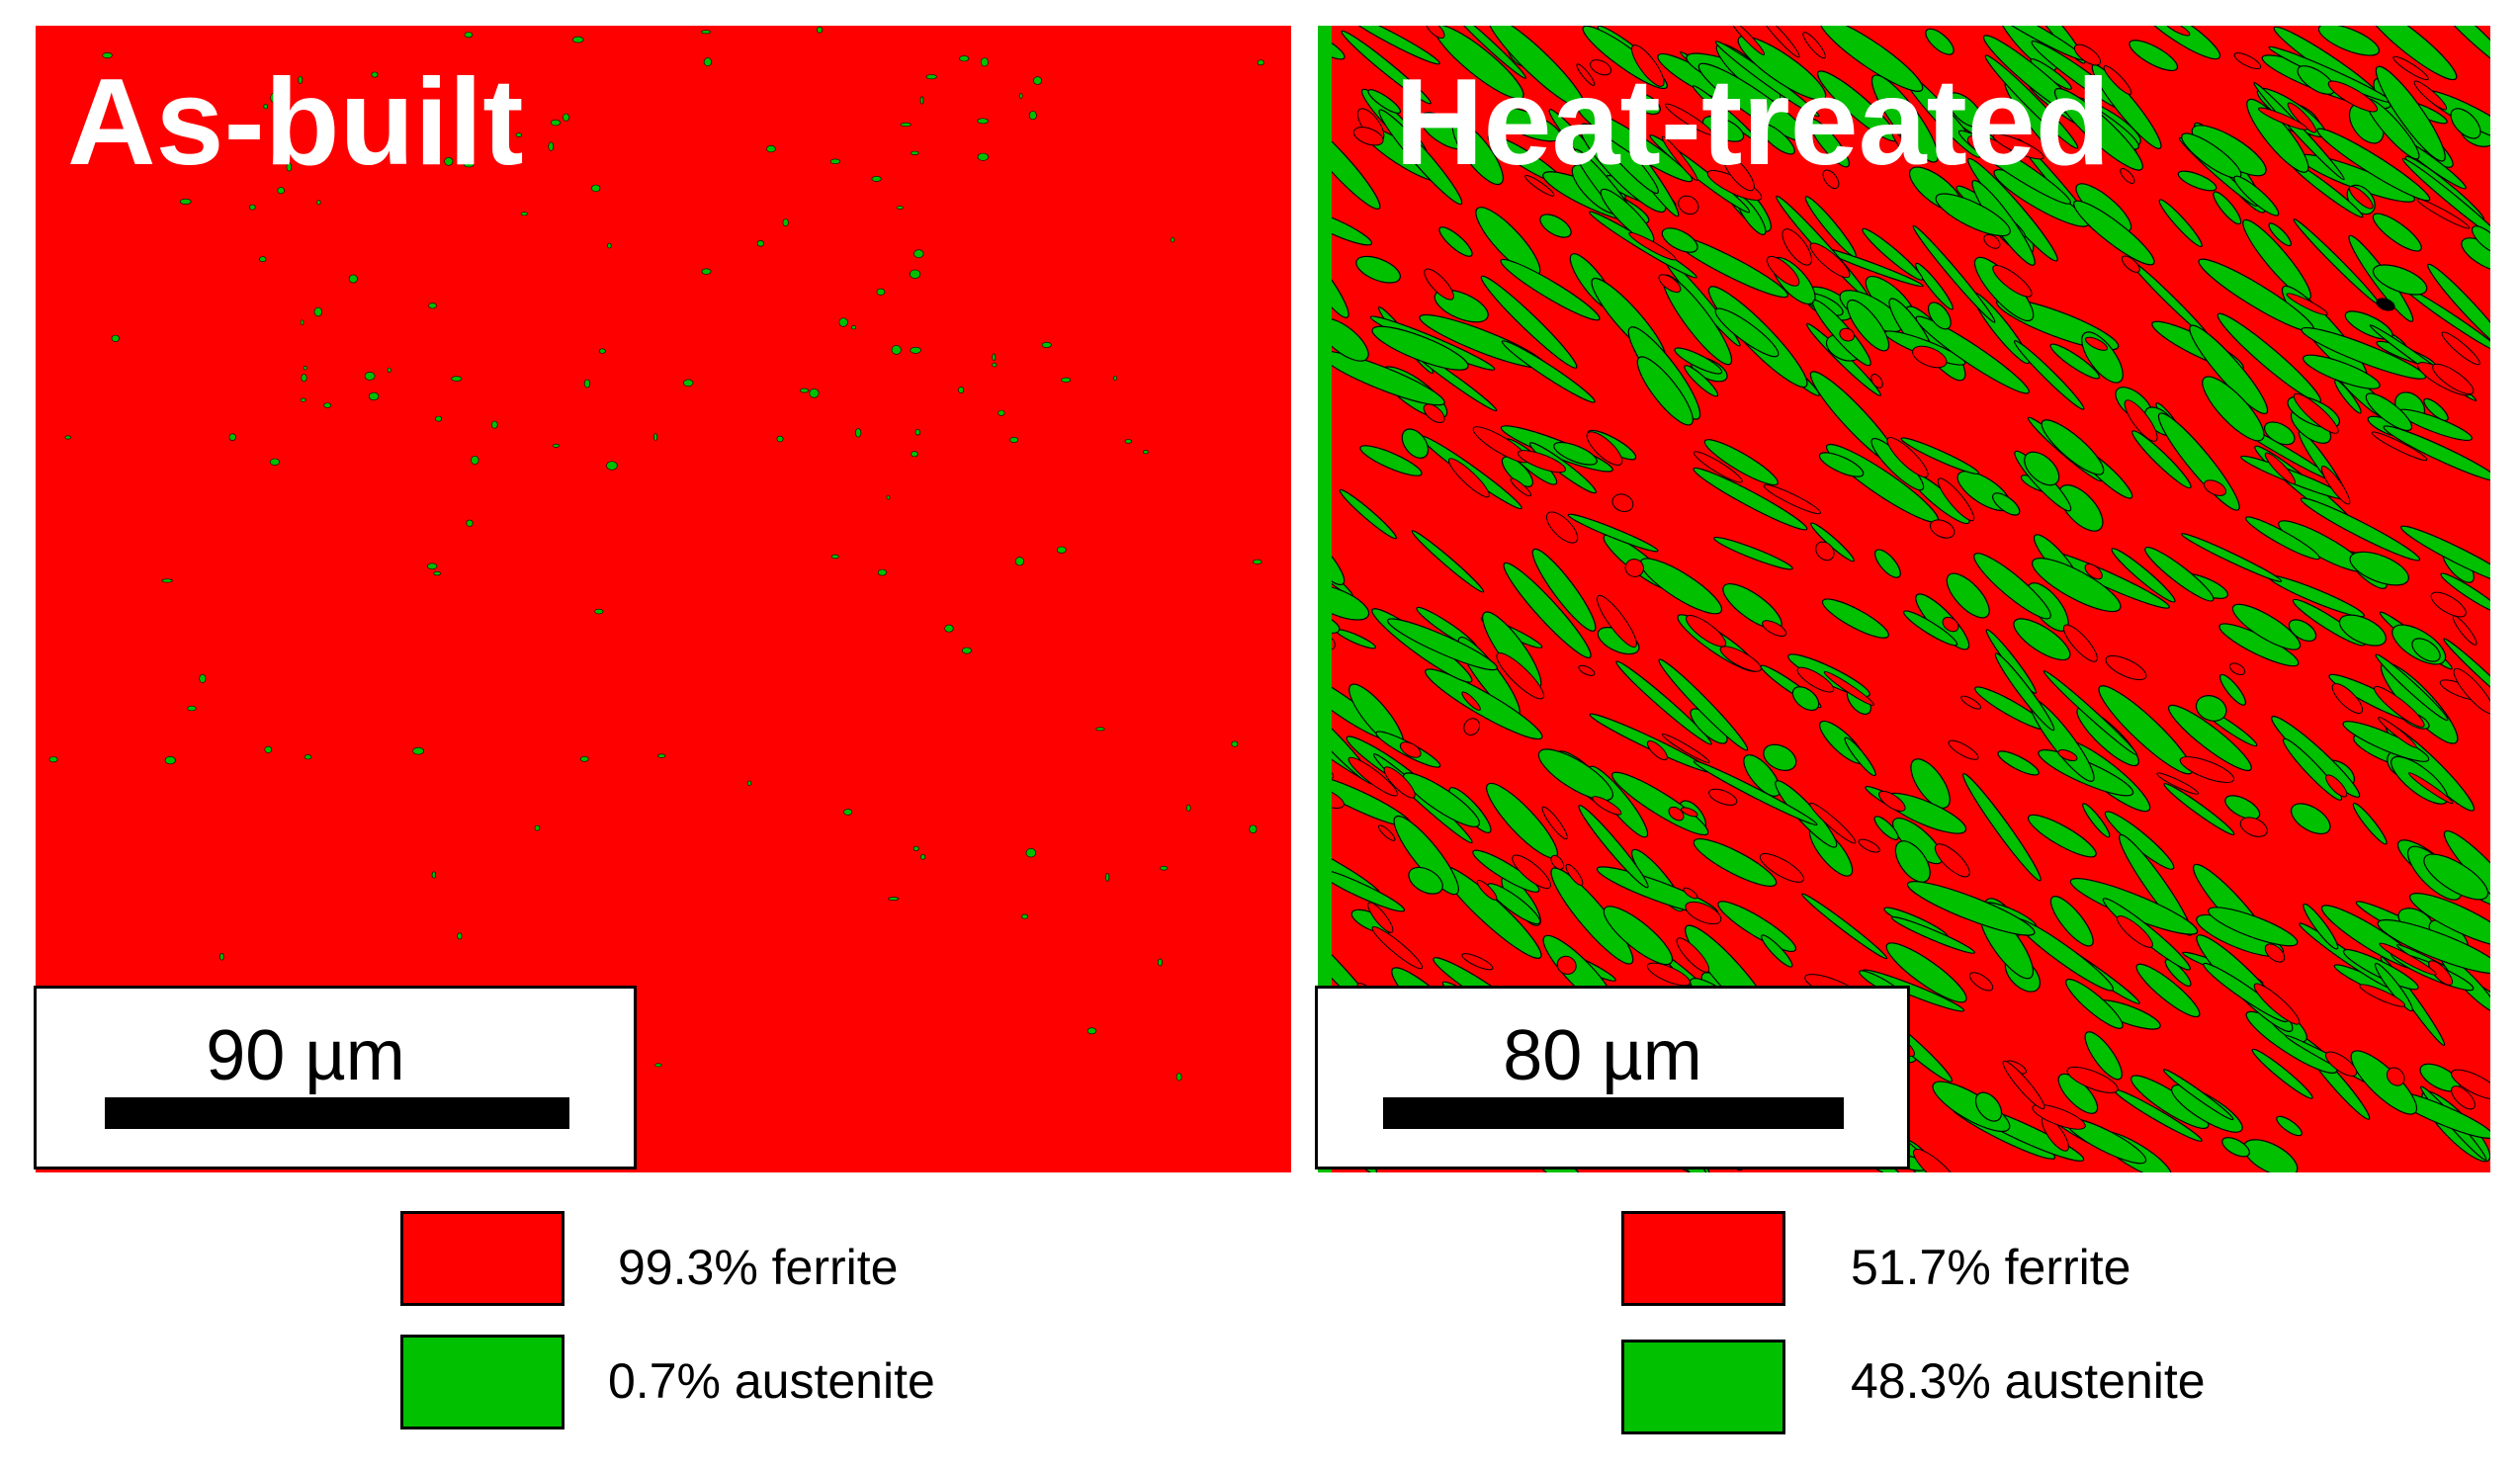  Describe the element at coordinates (1991, 1267) in the screenshot. I see `heat-treated-ferrite-label: 51.7% ferrite` at that location.